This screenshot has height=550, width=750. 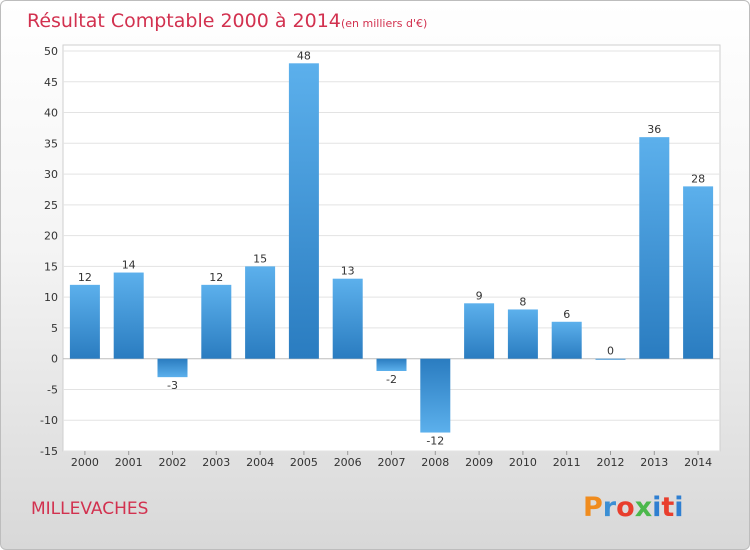 I want to click on x-tick-label: 2011, so click(x=567, y=462).